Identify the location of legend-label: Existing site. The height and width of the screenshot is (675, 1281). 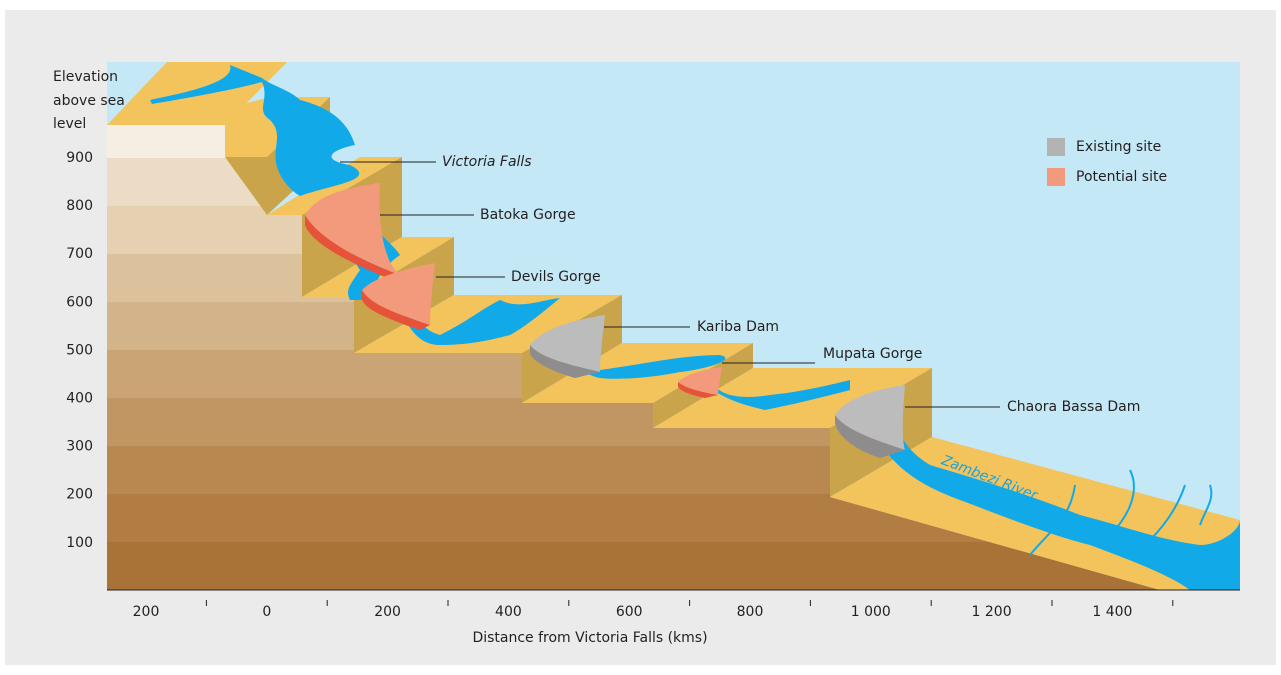
(1118, 147).